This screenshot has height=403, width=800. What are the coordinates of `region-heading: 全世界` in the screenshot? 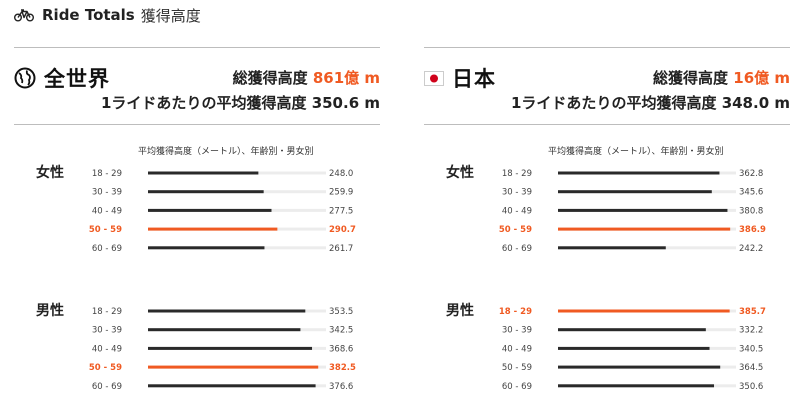 It's located at (62, 78).